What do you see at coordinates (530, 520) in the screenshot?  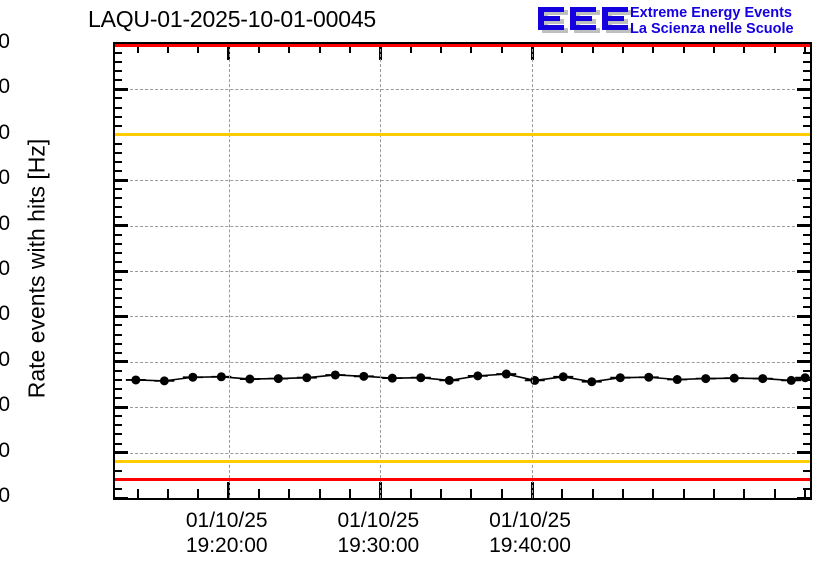 I see `x-tick-label-date: 01/10/25` at bounding box center [530, 520].